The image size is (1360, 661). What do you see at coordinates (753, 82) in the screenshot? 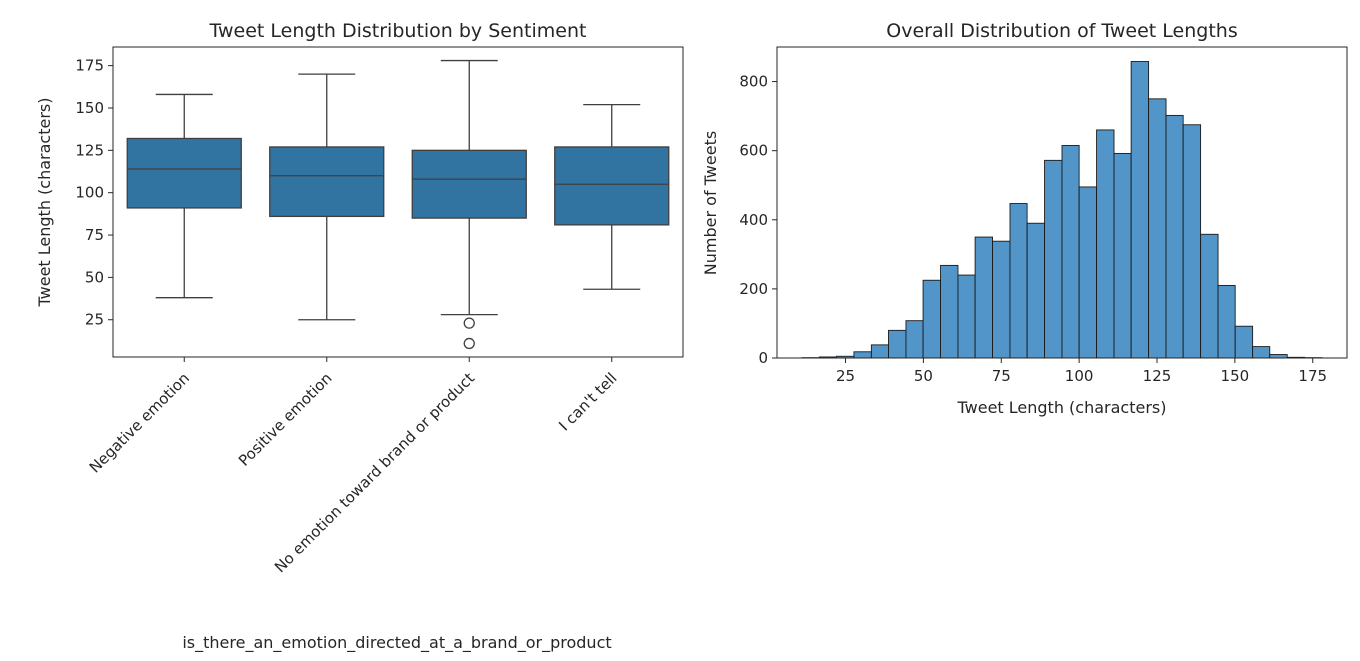
I see `histogram-y-tick-label: 800` at bounding box center [753, 82].